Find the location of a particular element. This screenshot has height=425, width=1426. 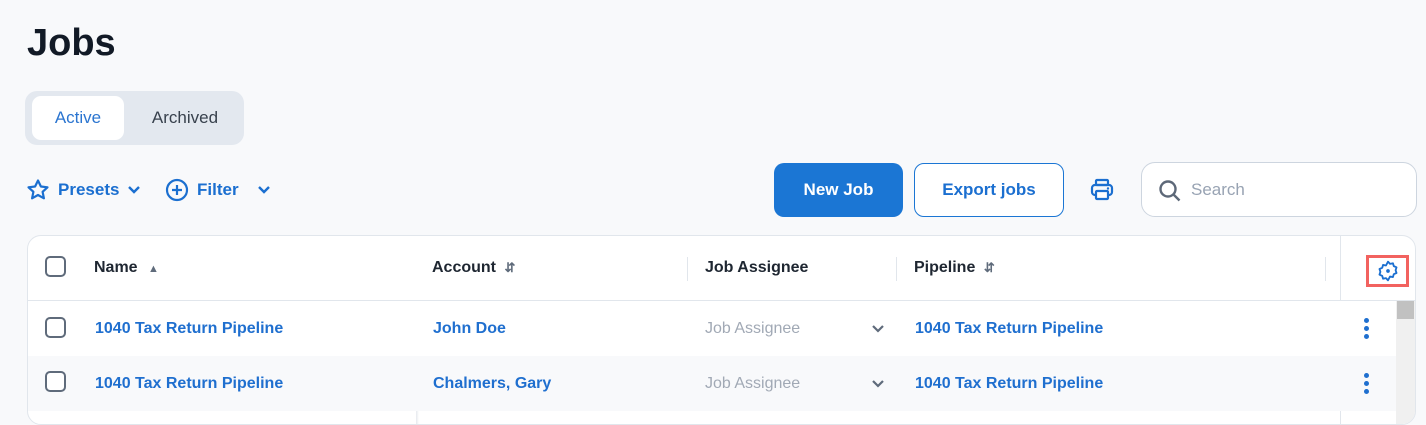

filter-label: Filter is located at coordinates (218, 189).